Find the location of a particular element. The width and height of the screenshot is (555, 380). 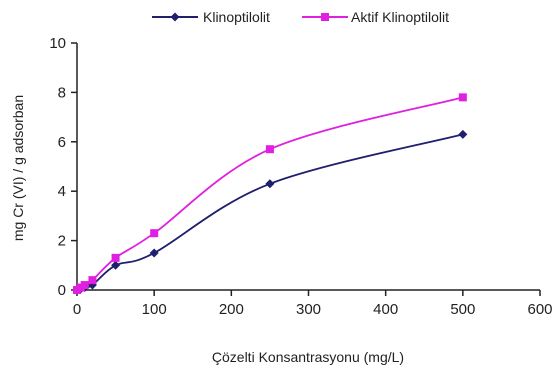

legend-marker-aktif-klinoptilolit is located at coordinates (325, 17).